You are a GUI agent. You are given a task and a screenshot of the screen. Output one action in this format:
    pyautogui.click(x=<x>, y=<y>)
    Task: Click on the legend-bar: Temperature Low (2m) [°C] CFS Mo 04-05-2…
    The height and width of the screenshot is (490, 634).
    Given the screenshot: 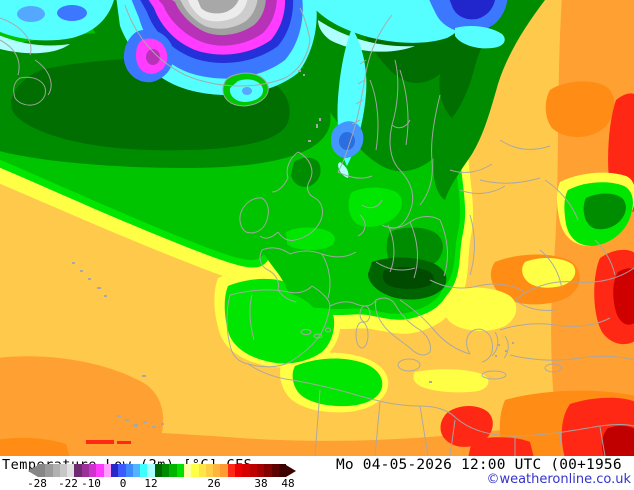 What is the action you would take?
    pyautogui.click(x=317, y=473)
    